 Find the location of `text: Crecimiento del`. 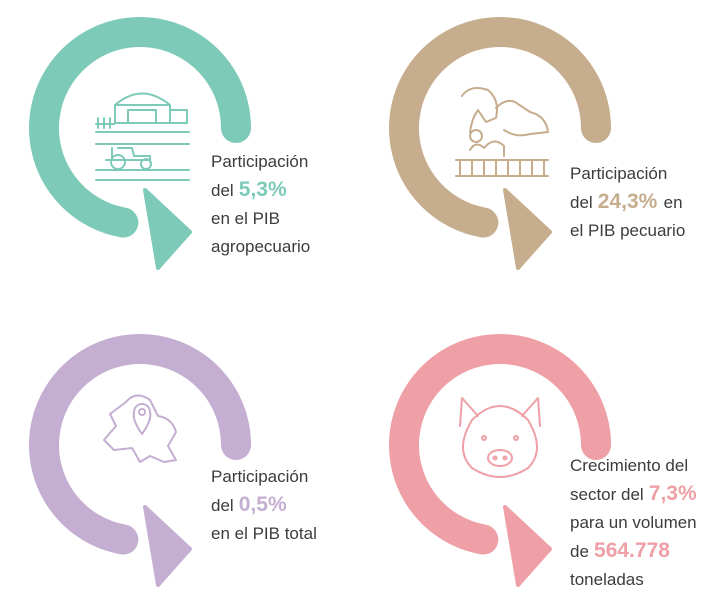

text: Crecimiento del is located at coordinates (629, 465).